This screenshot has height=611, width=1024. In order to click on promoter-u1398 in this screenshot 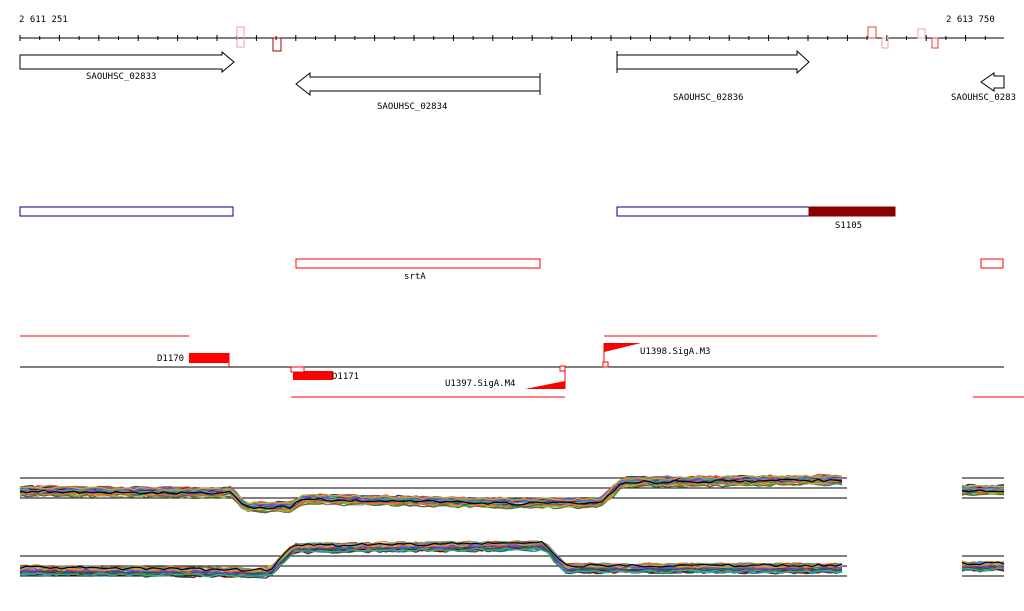, I will do `click(622, 347)`.